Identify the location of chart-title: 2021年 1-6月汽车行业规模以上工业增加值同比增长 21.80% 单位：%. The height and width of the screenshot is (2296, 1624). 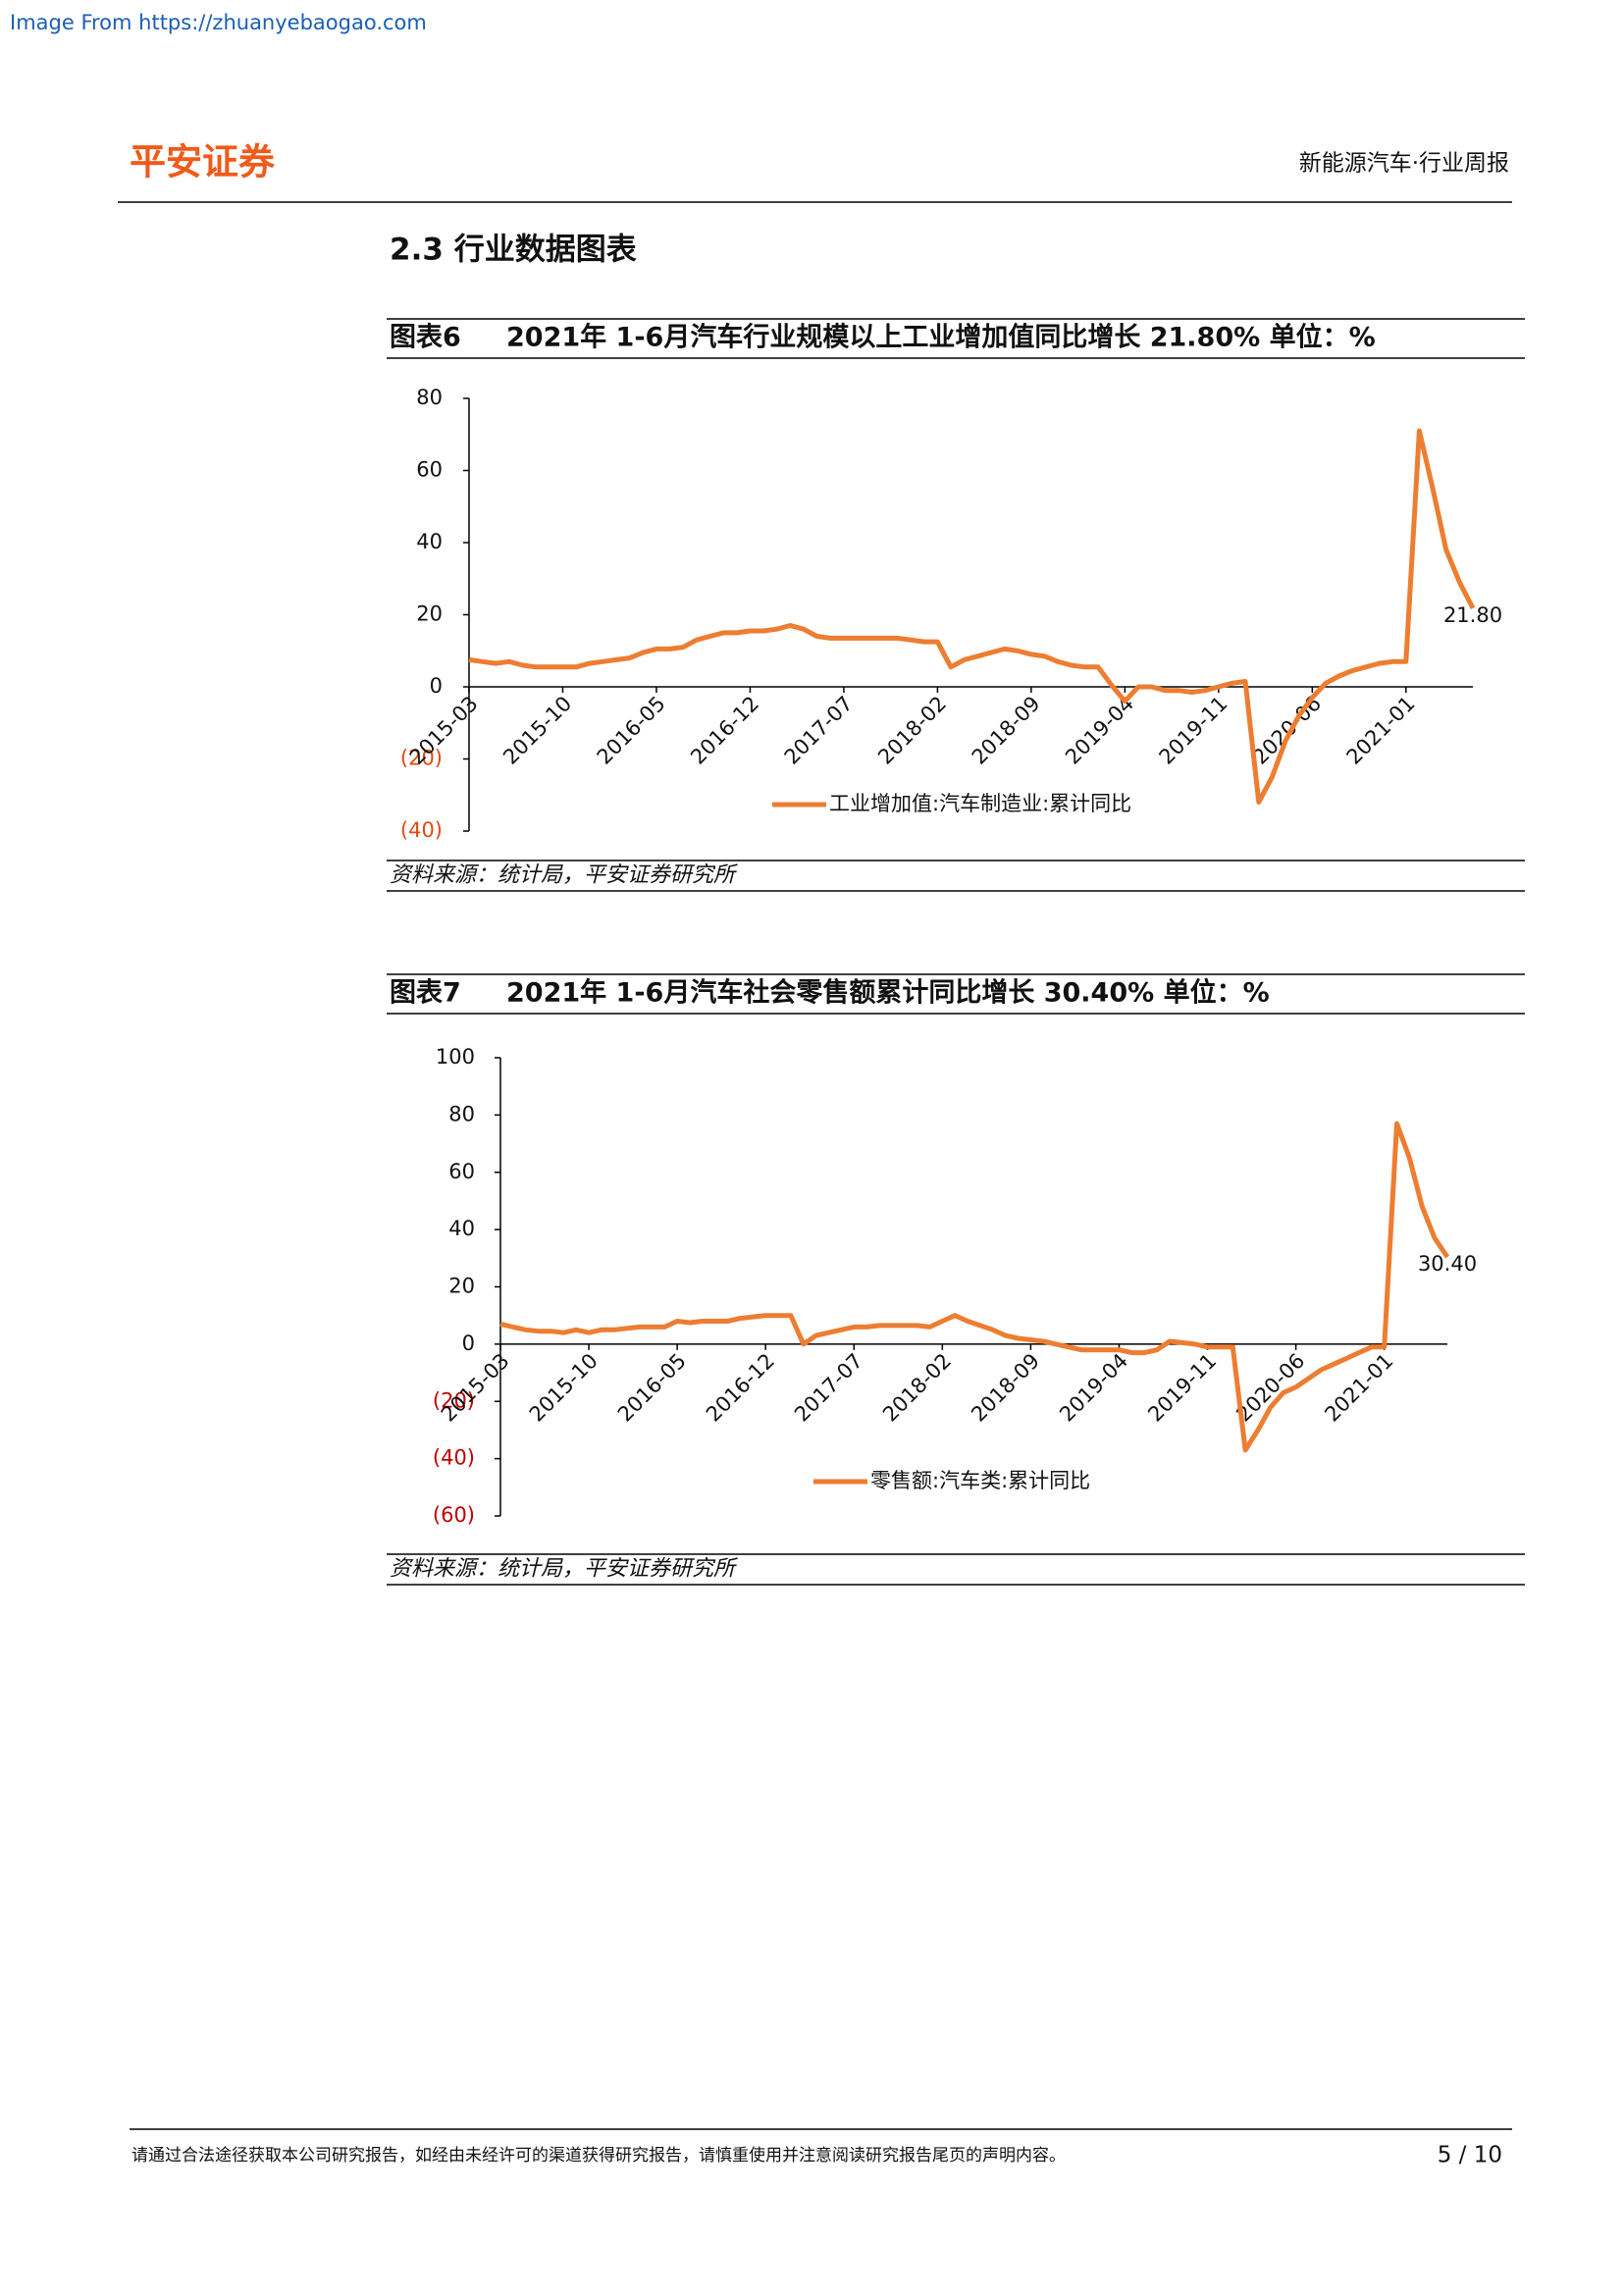
(941, 337).